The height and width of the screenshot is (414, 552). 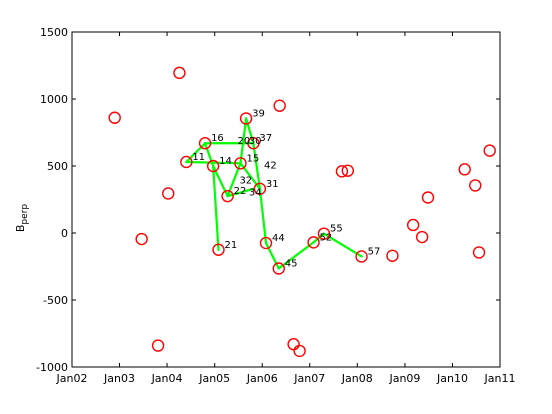 I want to click on point-label: 57, so click(x=374, y=251).